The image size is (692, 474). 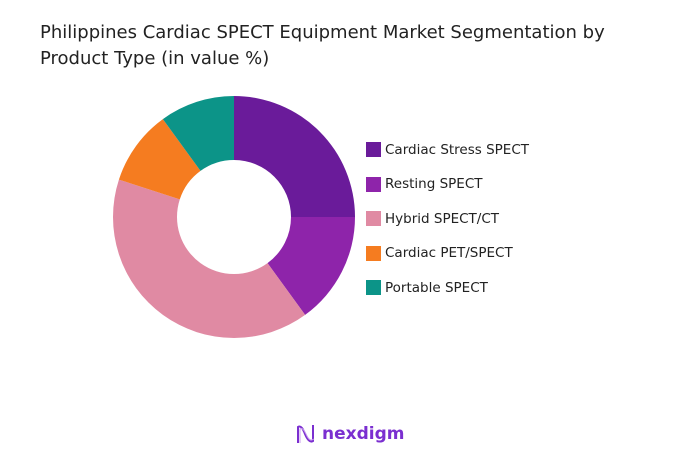 What do you see at coordinates (434, 184) in the screenshot?
I see `legend-label: Resting SPECT` at bounding box center [434, 184].